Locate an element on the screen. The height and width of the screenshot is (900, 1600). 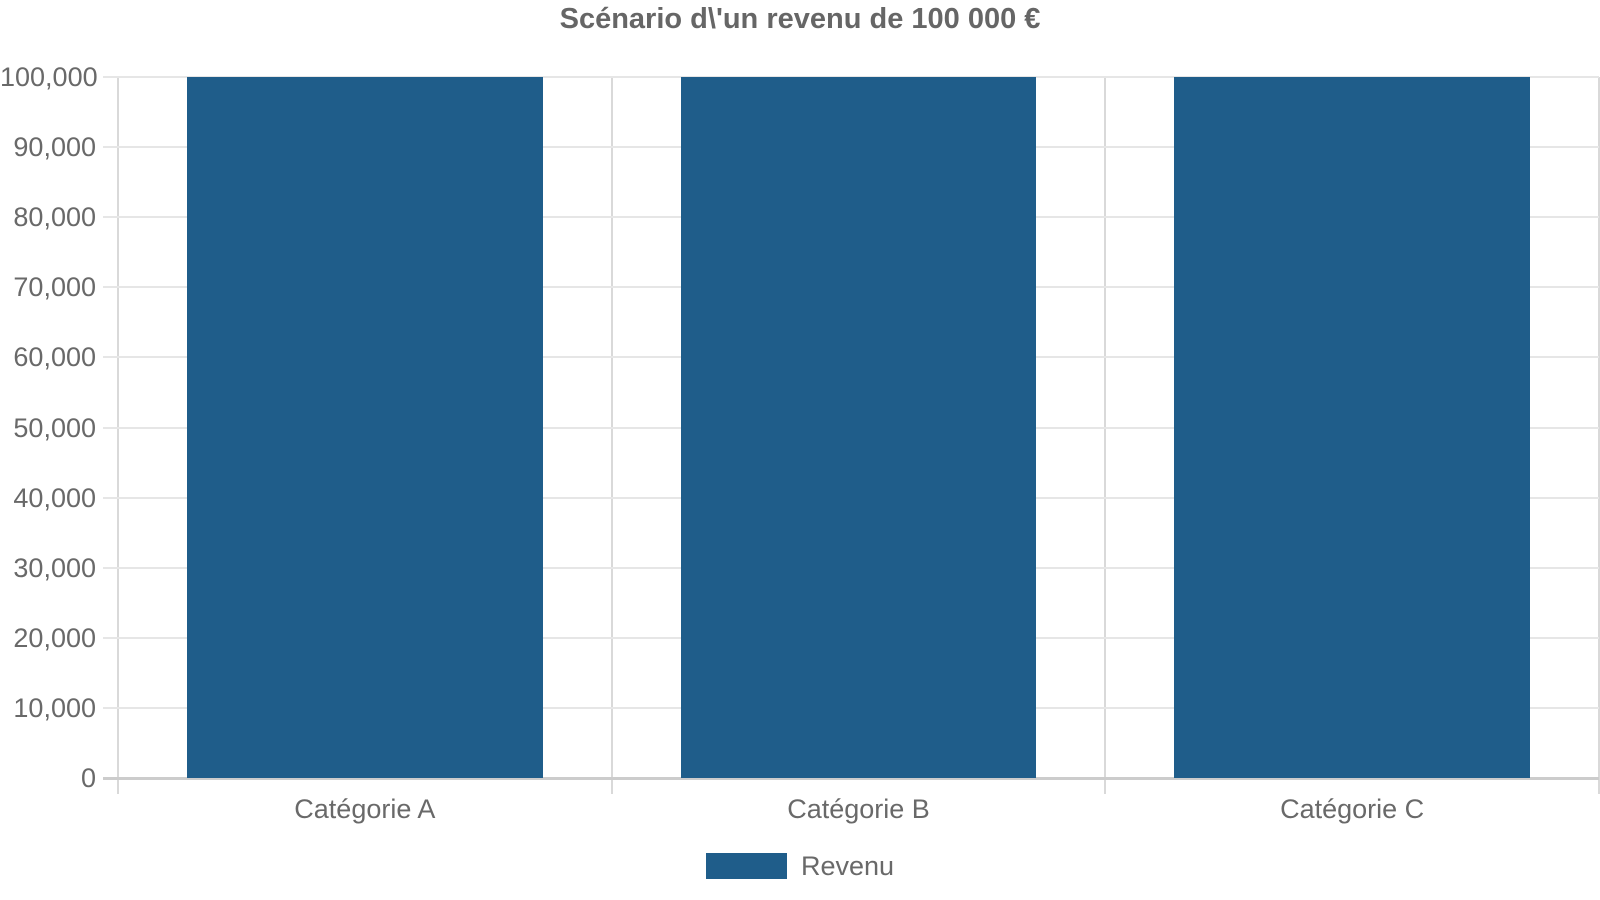
y-axis-tick-label: 10,000 is located at coordinates (54, 707).